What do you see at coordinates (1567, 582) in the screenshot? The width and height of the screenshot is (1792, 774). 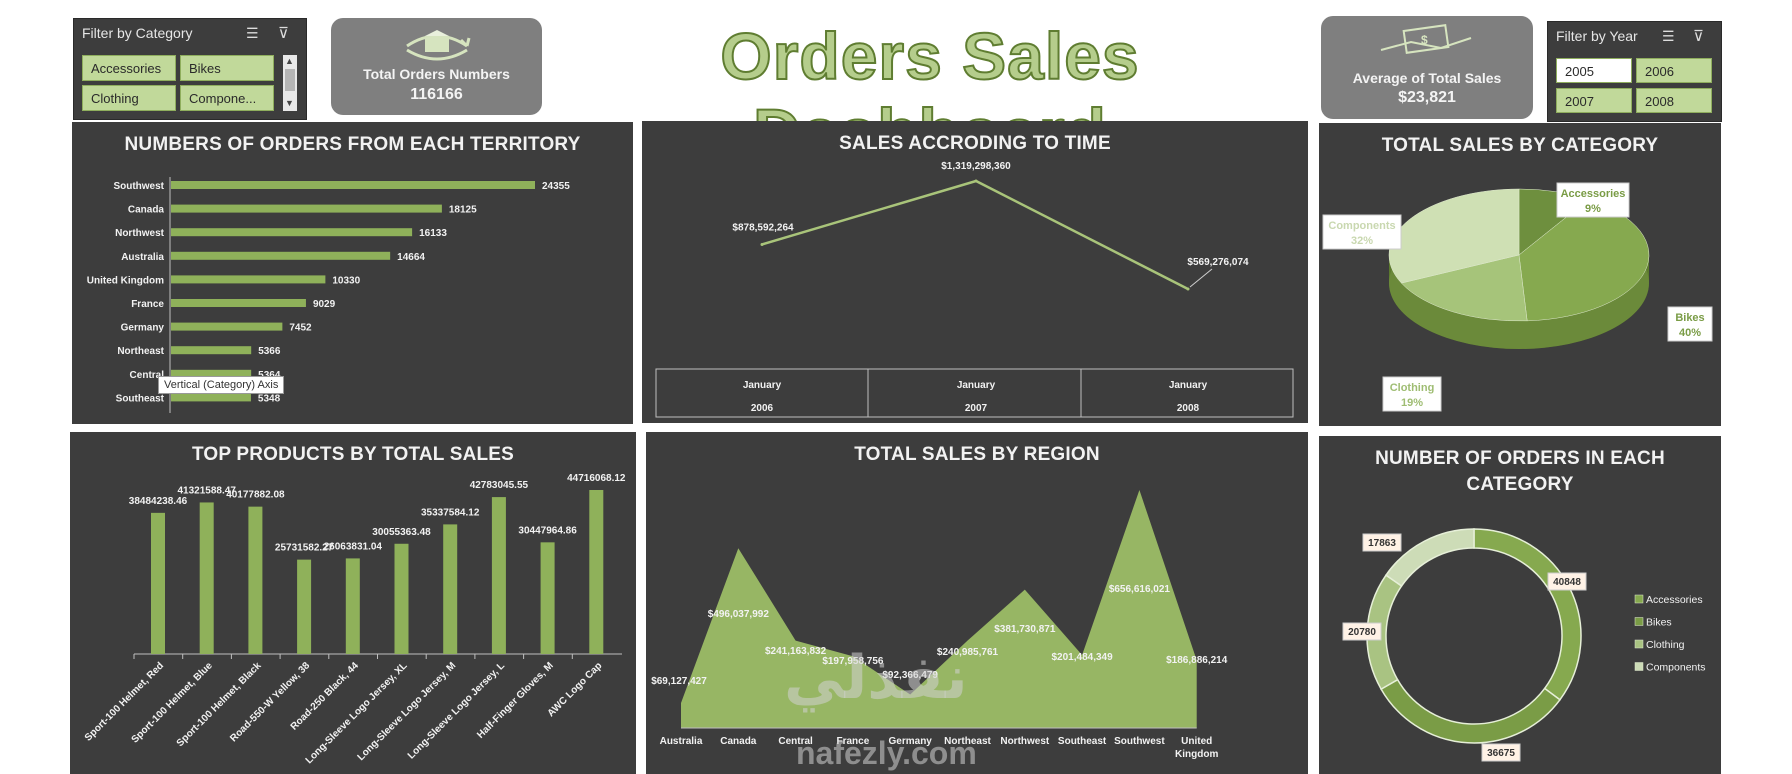 I see `data-label-accessories: 40848` at bounding box center [1567, 582].